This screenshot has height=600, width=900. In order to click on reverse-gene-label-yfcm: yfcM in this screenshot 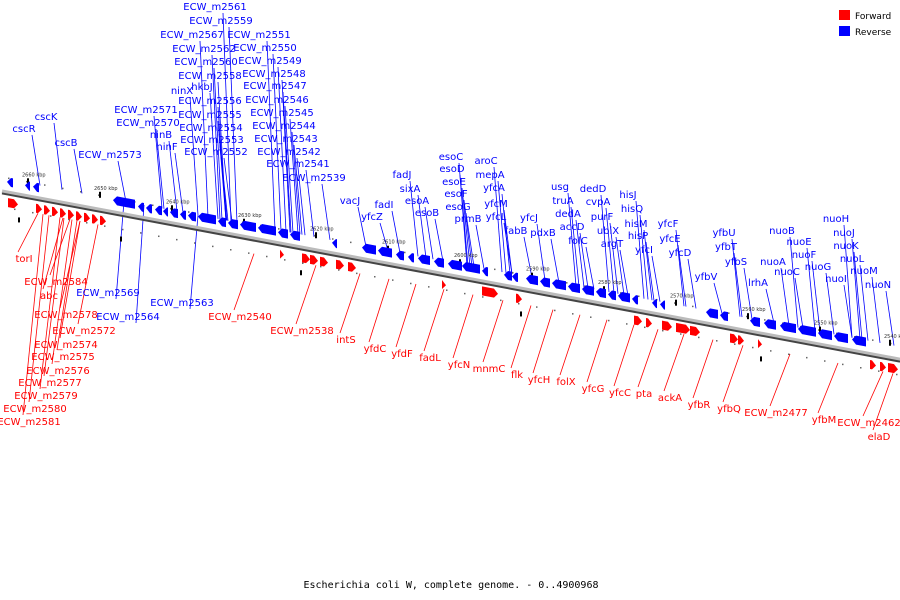, I will do `click(496, 204)`.